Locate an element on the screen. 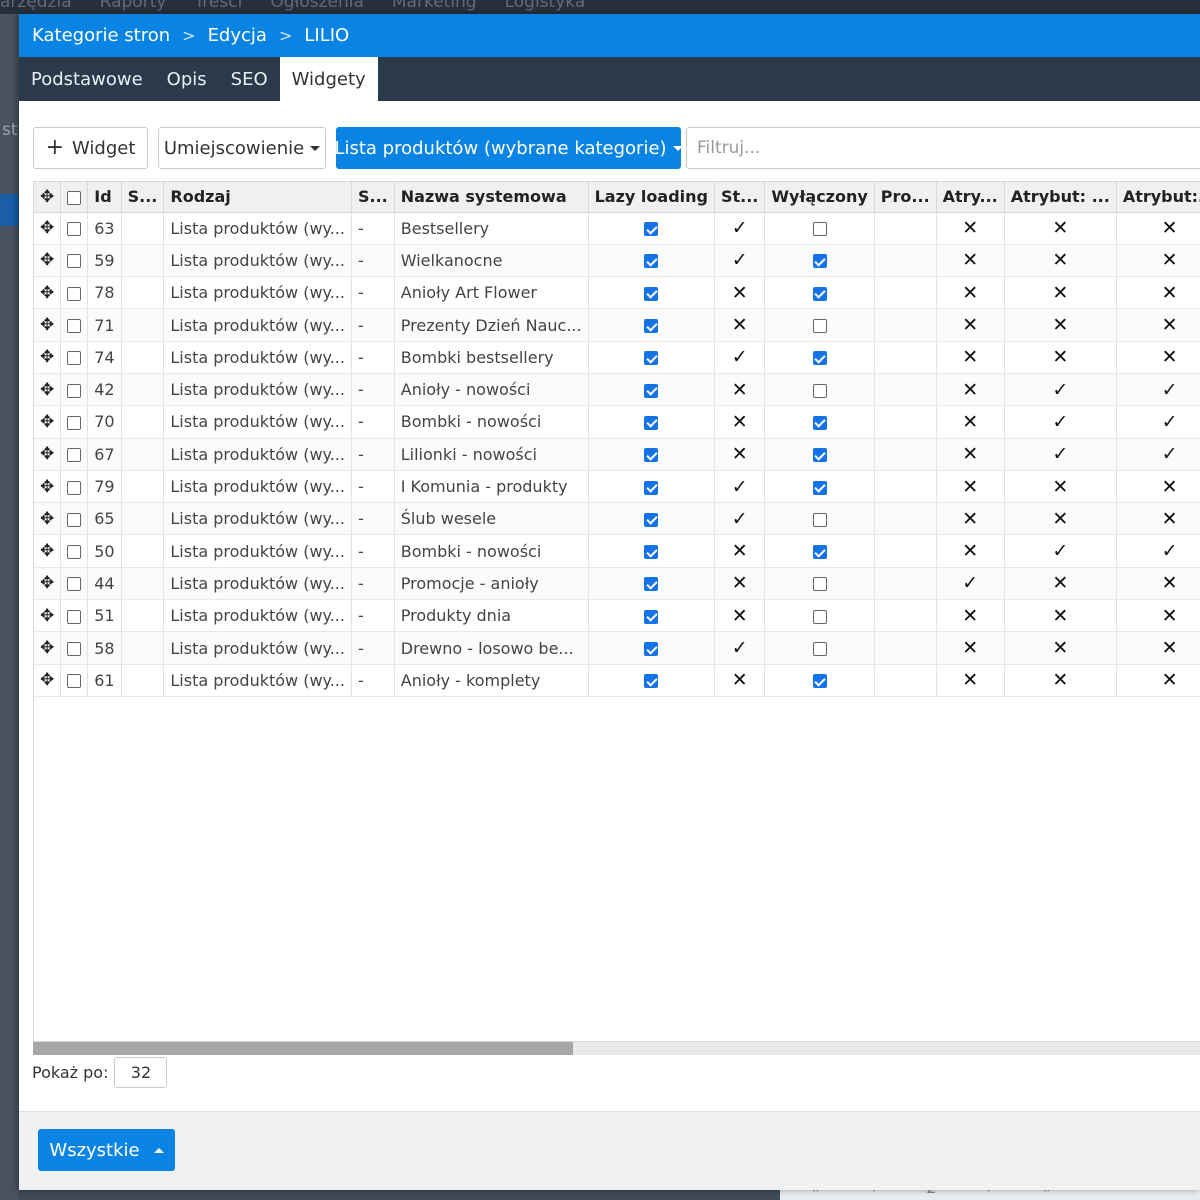 This screenshot has width=1200, height=1200. tab-podstawowe: Podstawowe is located at coordinates (87, 79).